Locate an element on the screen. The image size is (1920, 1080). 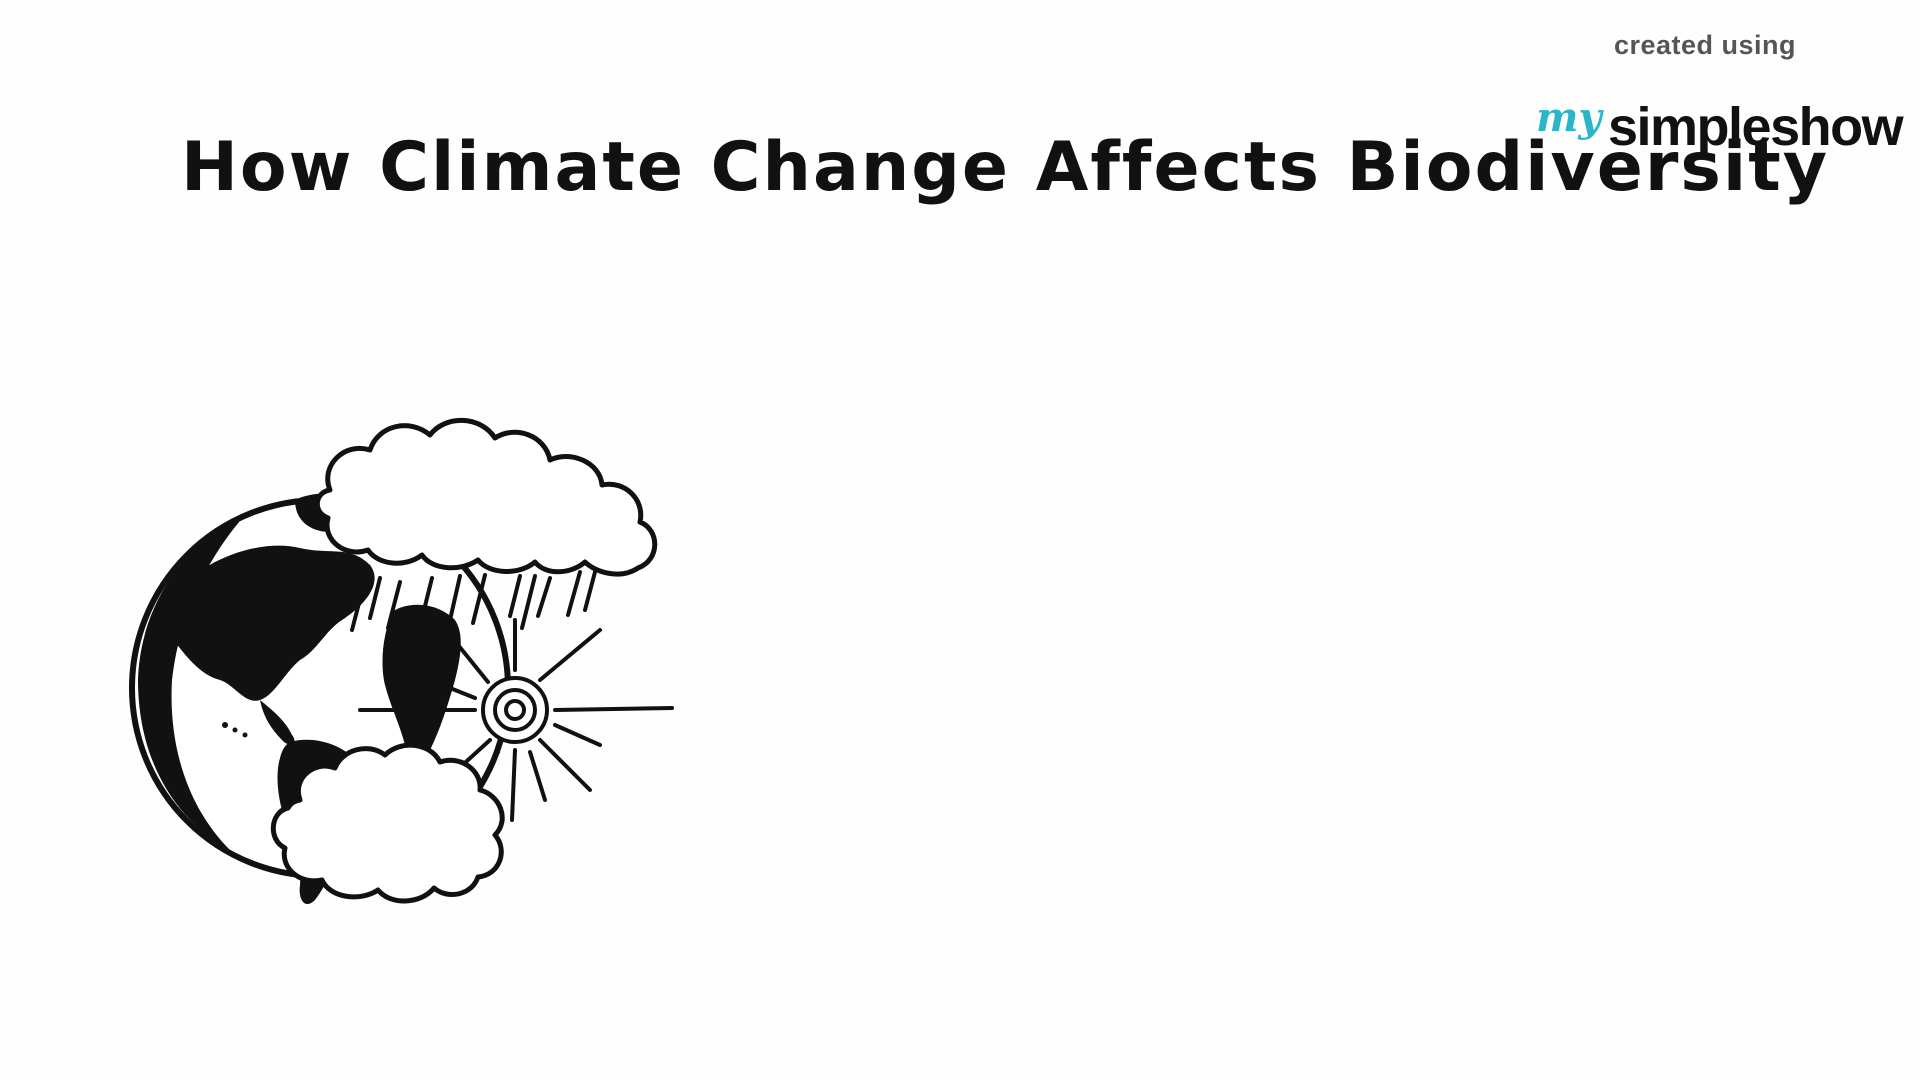
sun-icon is located at coordinates (516, 720).